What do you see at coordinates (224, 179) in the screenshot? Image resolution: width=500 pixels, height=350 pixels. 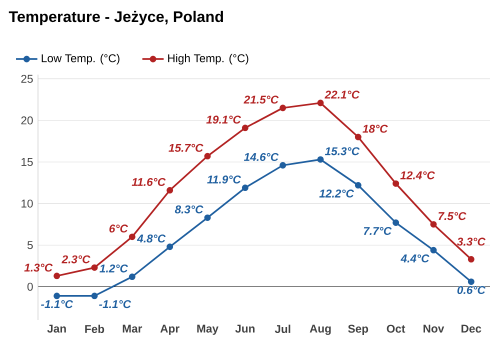 I see `data-label: 11.9°C` at bounding box center [224, 179].